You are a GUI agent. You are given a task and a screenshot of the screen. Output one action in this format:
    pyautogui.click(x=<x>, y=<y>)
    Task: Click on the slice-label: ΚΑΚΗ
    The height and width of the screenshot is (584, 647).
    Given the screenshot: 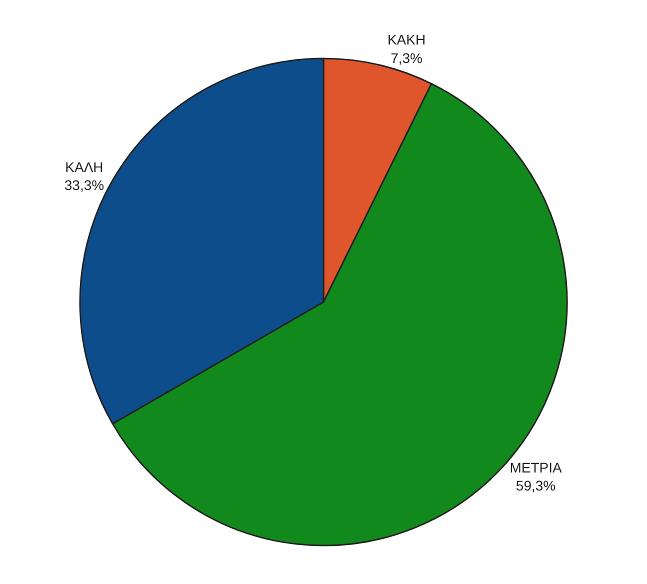 What is the action you would take?
    pyautogui.click(x=406, y=40)
    